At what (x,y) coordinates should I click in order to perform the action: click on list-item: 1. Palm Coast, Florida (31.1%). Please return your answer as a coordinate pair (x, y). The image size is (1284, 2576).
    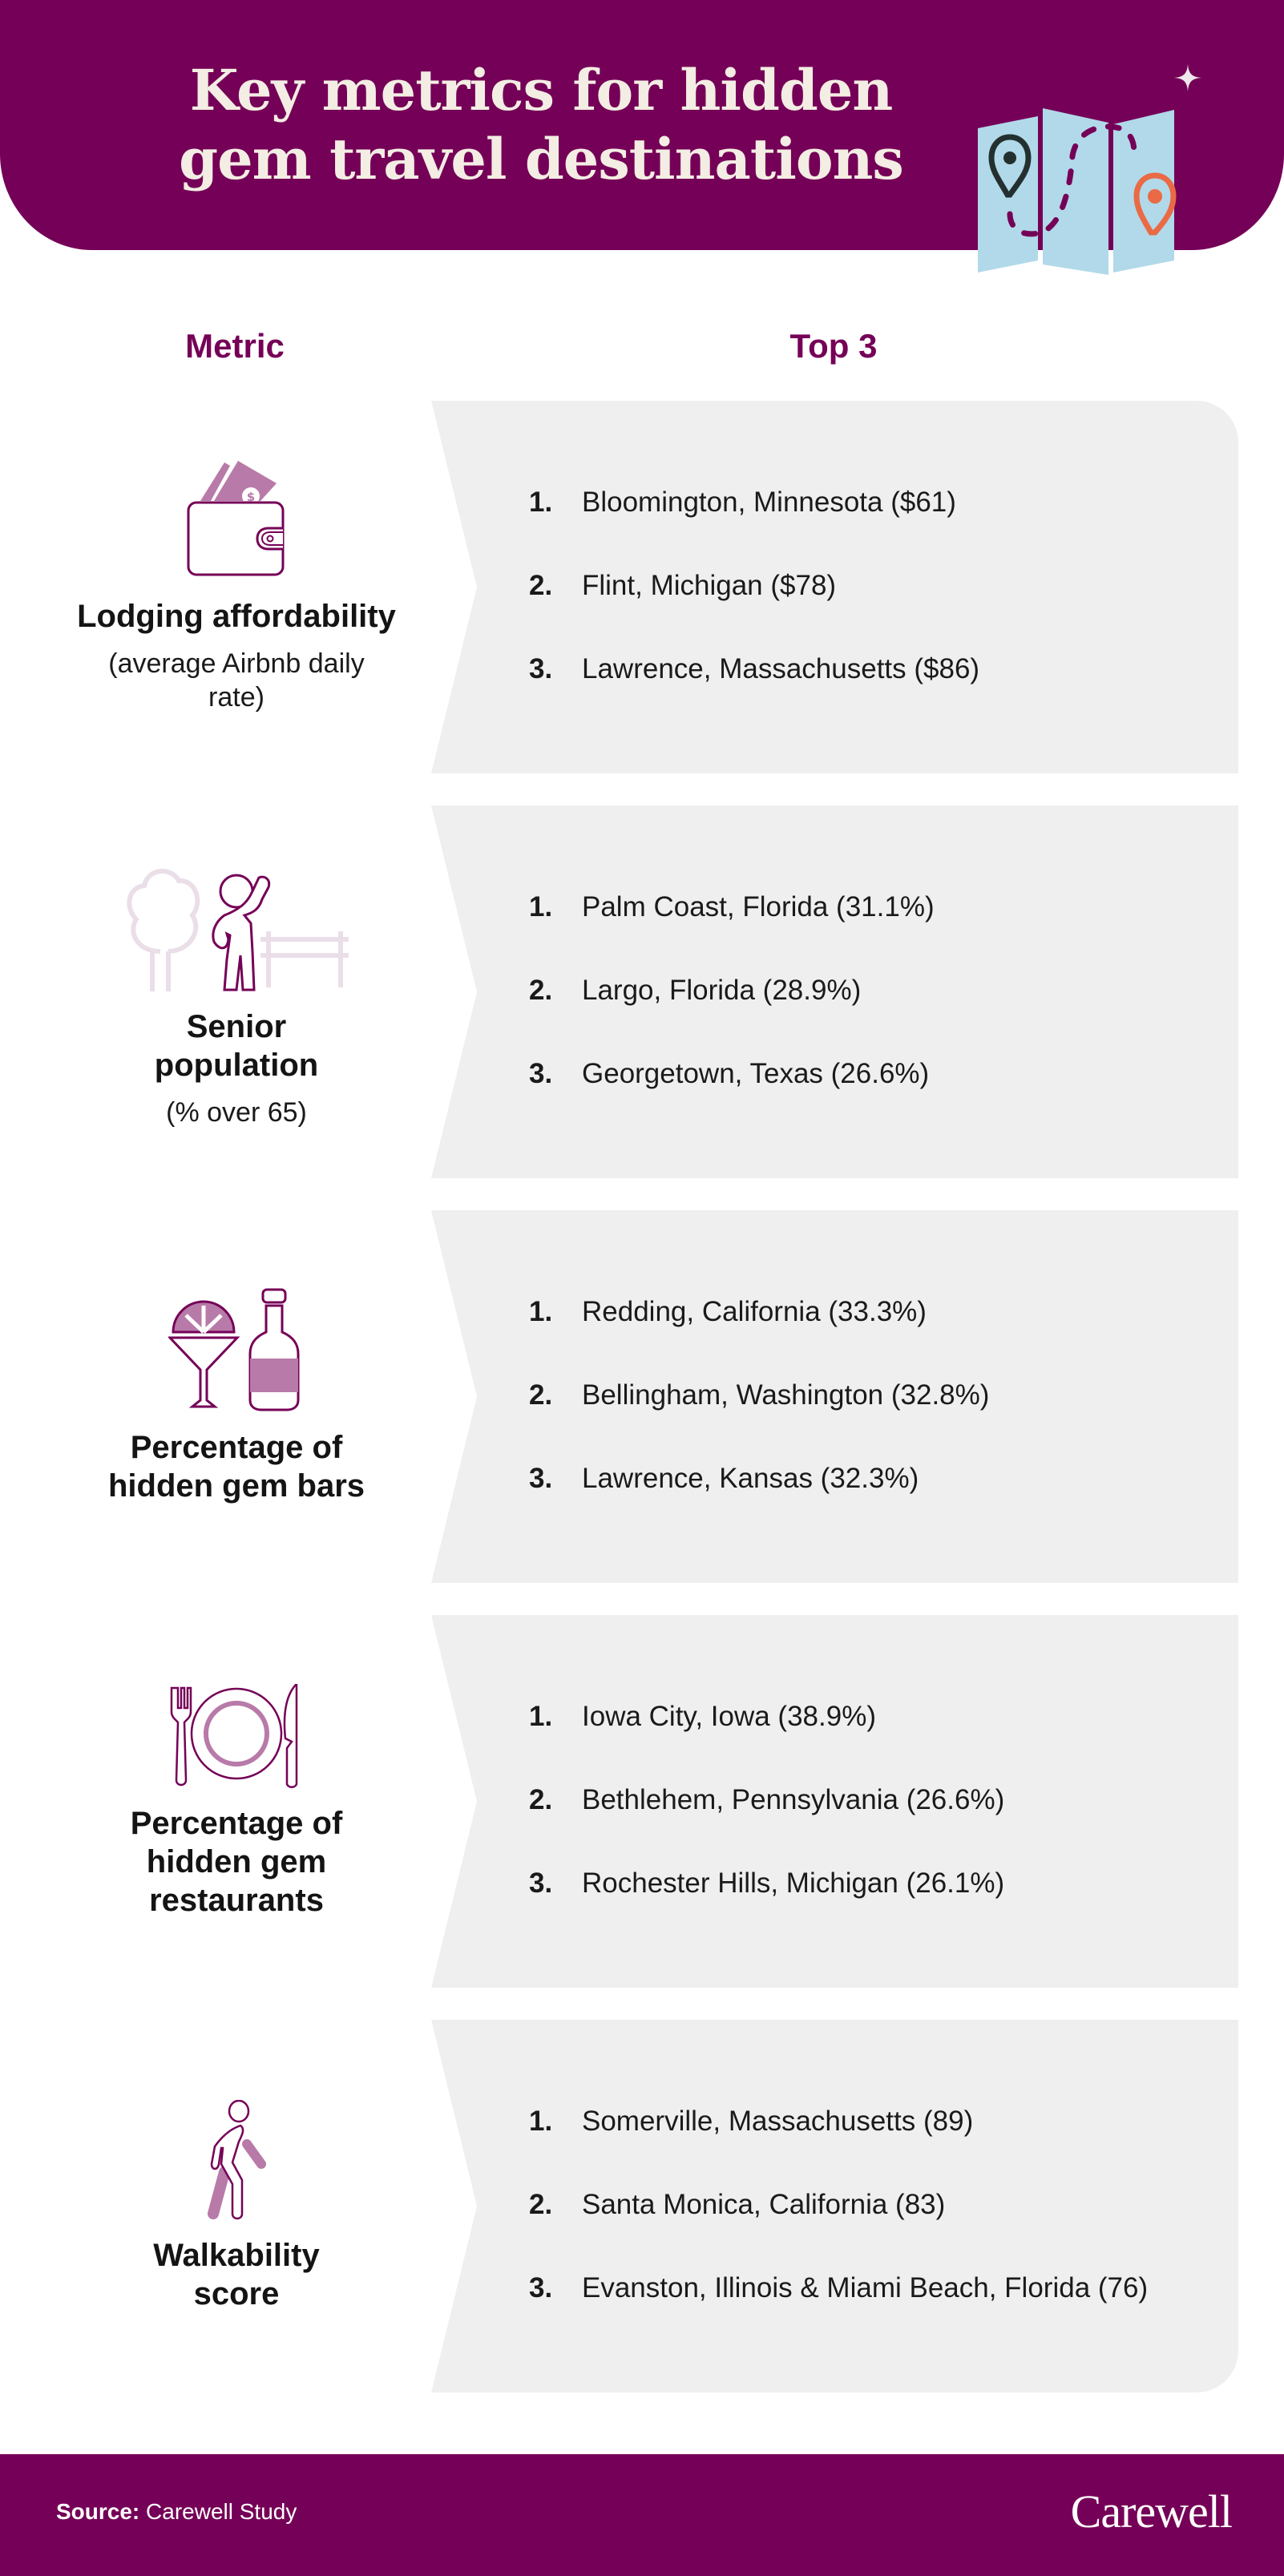
    Looking at the image, I should click on (881, 909).